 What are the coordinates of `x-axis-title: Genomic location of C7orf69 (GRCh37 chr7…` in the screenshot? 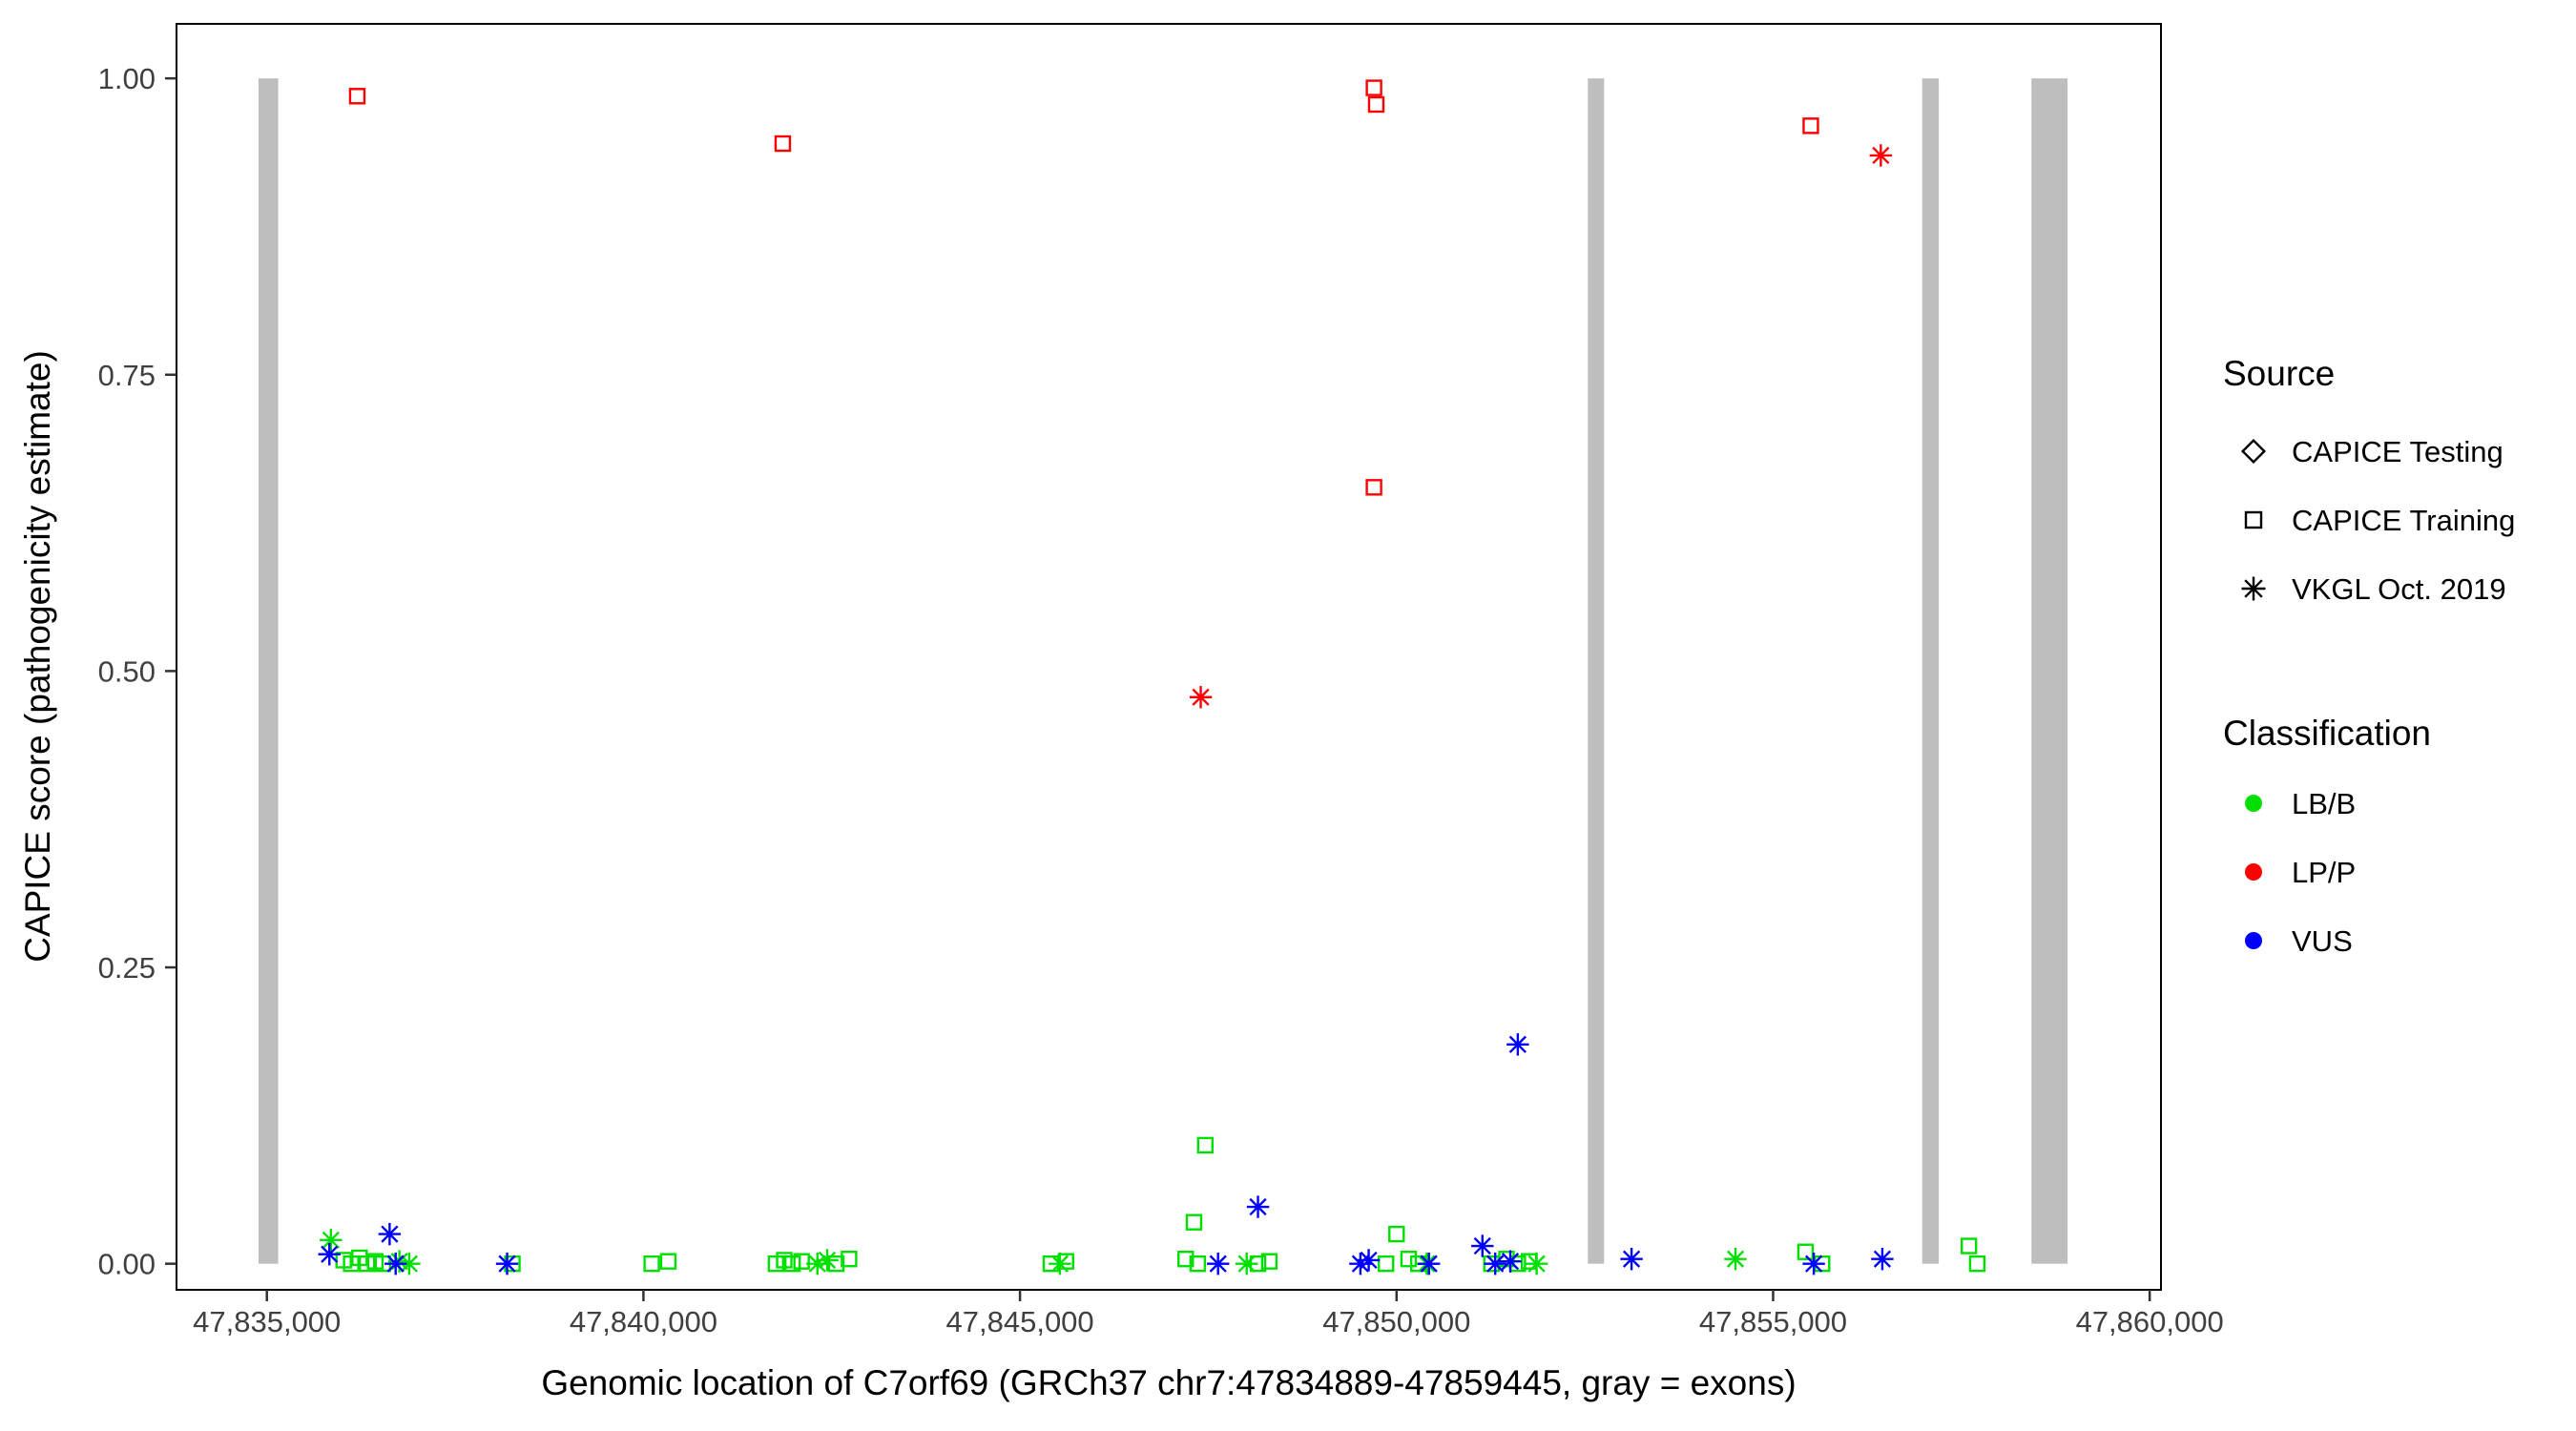 It's located at (1168, 1382).